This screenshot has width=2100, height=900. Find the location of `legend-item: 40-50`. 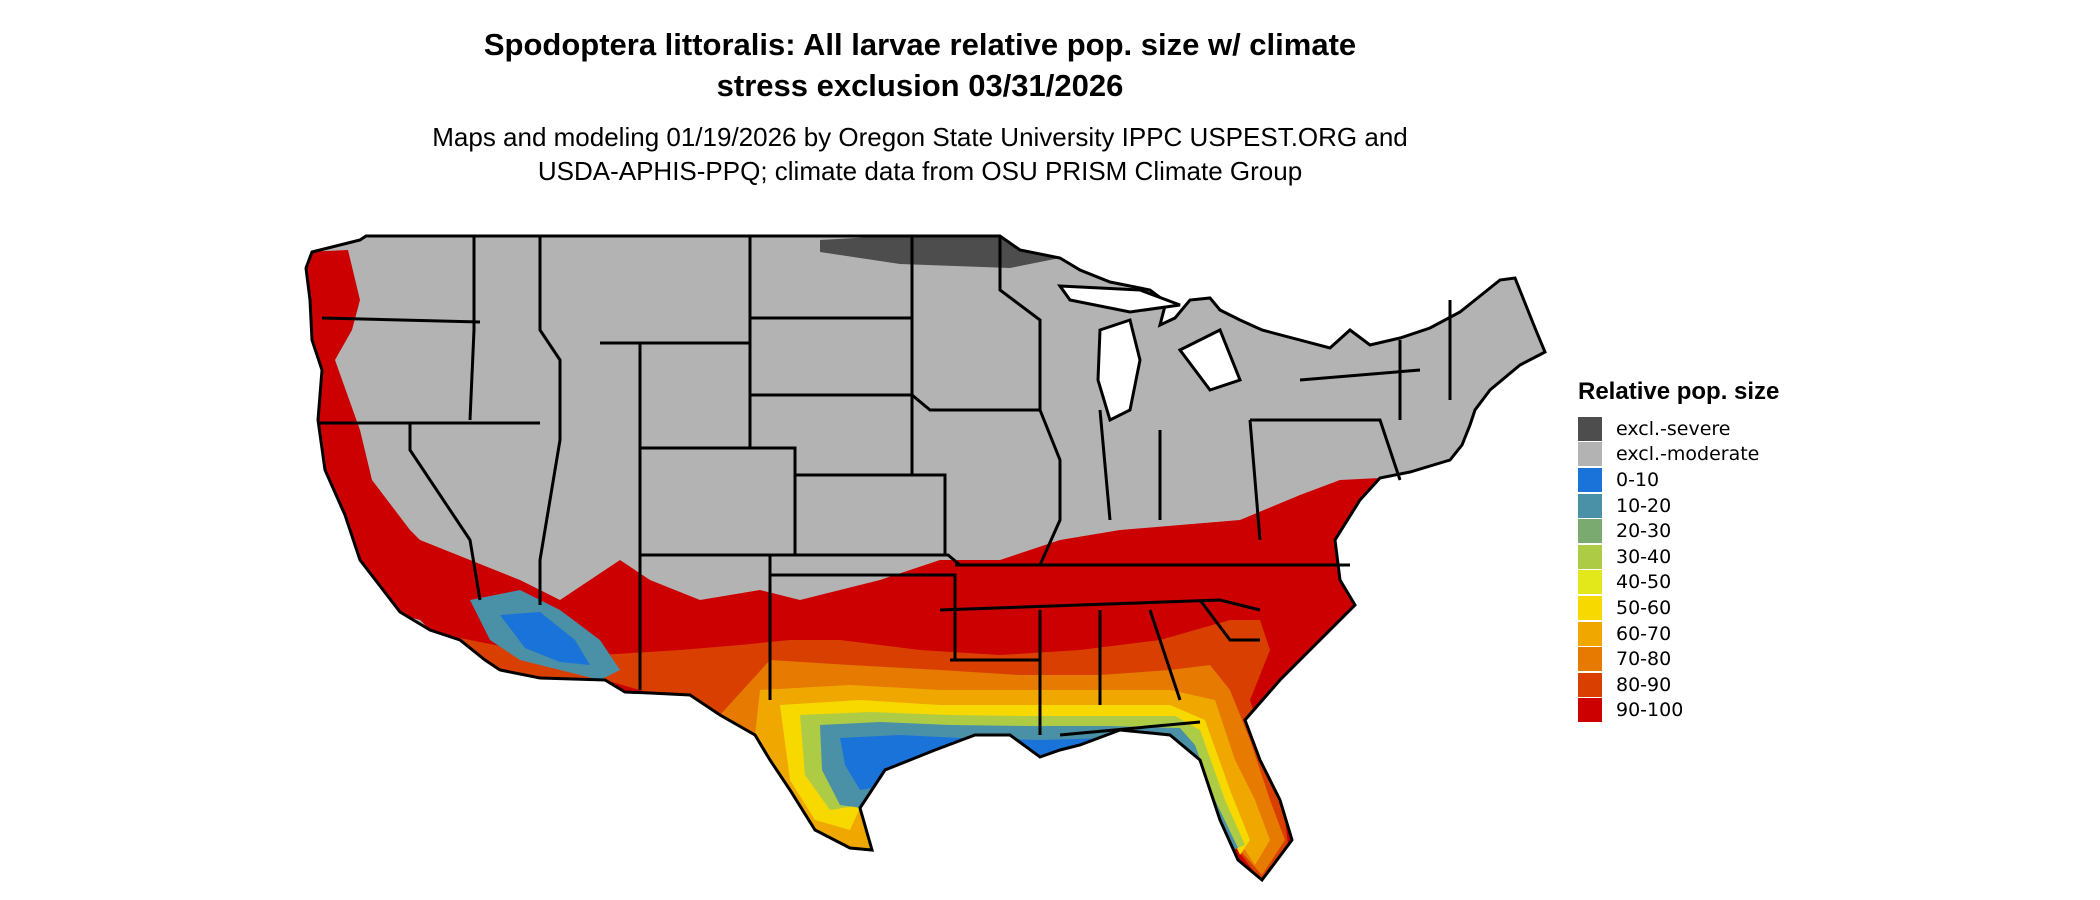

legend-item: 40-50 is located at coordinates (1698, 583).